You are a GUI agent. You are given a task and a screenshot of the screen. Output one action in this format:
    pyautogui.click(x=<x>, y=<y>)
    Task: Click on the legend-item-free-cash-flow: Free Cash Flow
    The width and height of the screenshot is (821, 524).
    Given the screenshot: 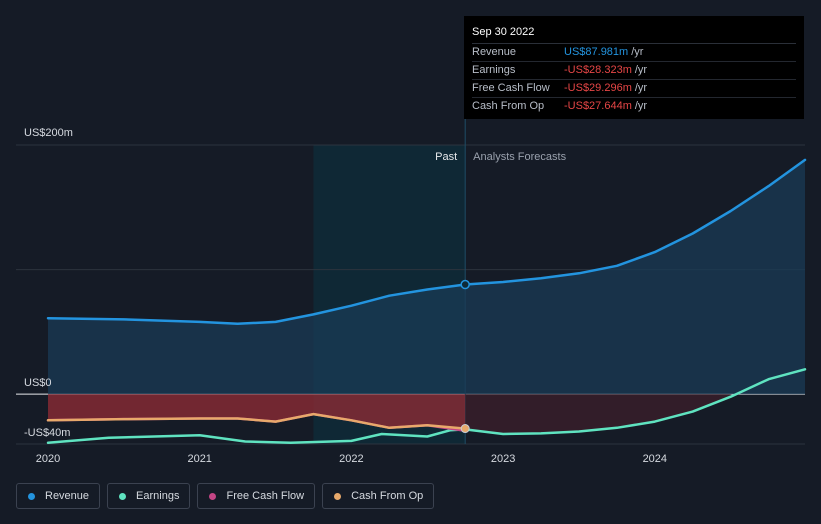 What is the action you would take?
    pyautogui.click(x=256, y=496)
    